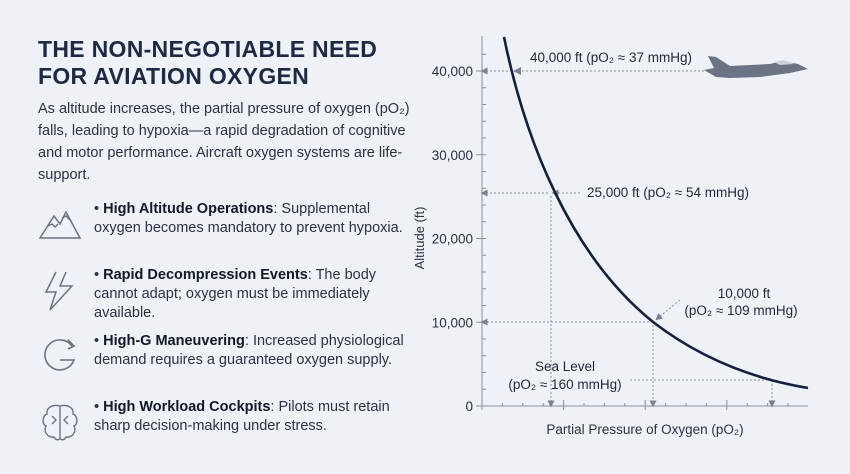 The height and width of the screenshot is (474, 850). What do you see at coordinates (668, 192) in the screenshot?
I see `annotation-25000: 25,000 ft (pO₂ ≈ 54 mmHg)` at bounding box center [668, 192].